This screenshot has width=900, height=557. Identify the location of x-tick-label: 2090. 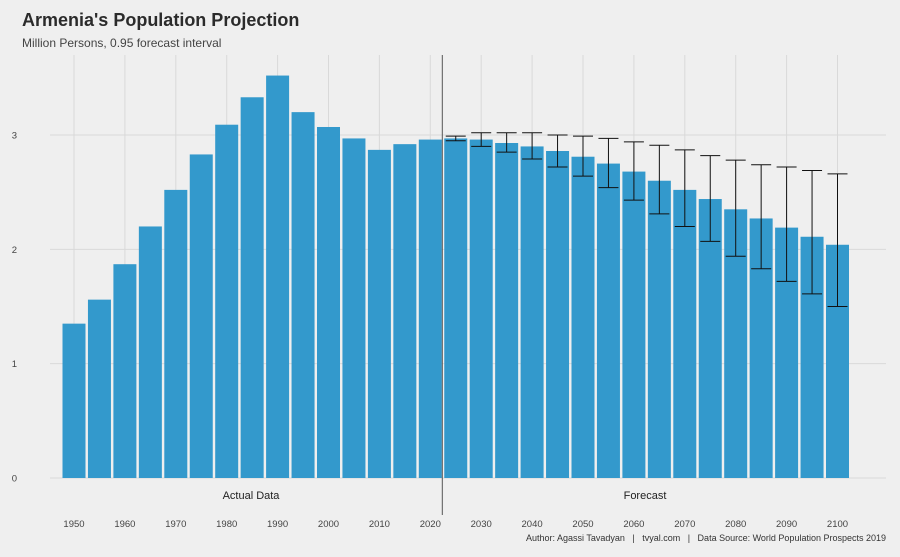
(786, 524).